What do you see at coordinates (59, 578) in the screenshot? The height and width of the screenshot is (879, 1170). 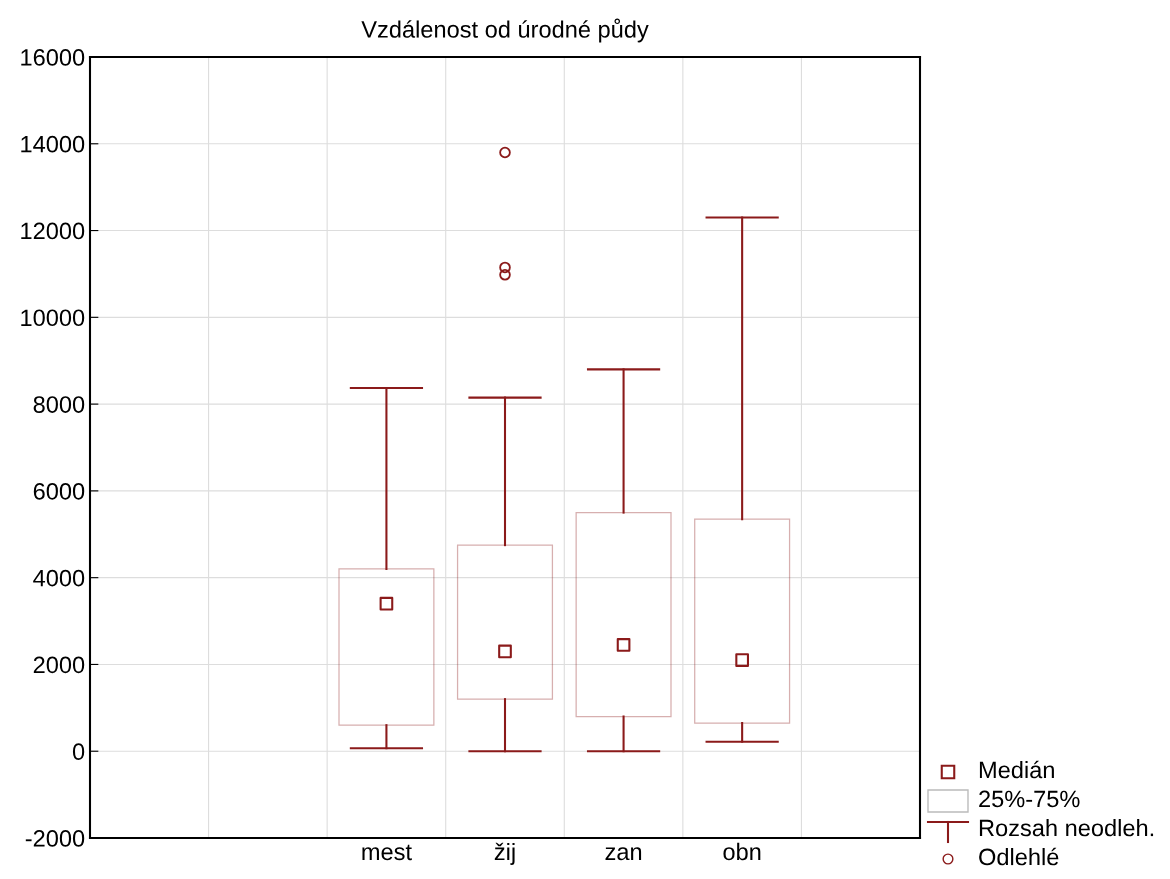 I see `y-tick-label: 4000` at bounding box center [59, 578].